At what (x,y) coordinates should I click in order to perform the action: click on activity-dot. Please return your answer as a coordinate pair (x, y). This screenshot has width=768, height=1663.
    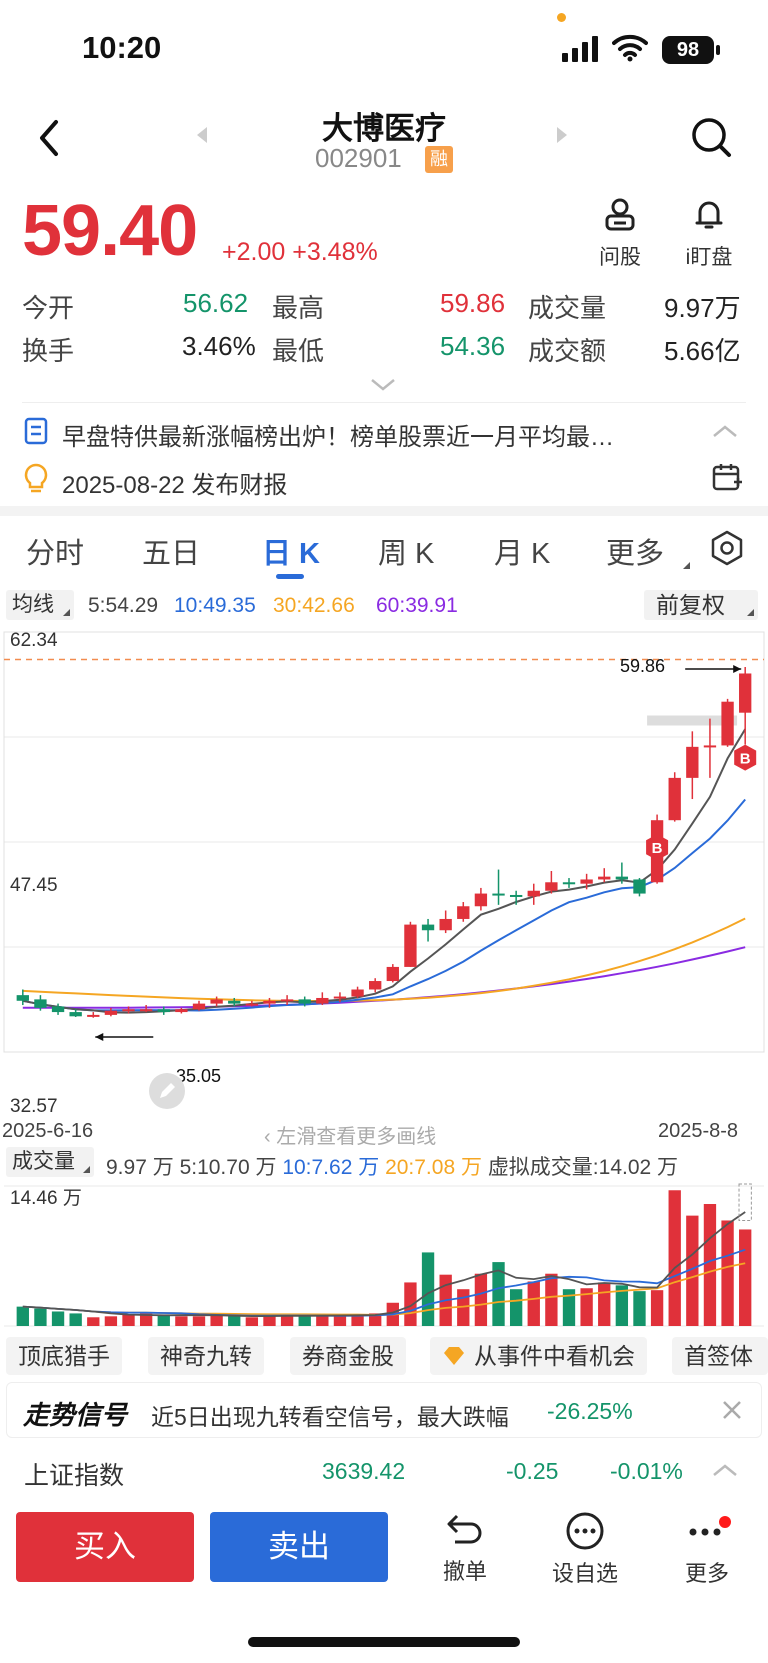
    Looking at the image, I should click on (561, 17).